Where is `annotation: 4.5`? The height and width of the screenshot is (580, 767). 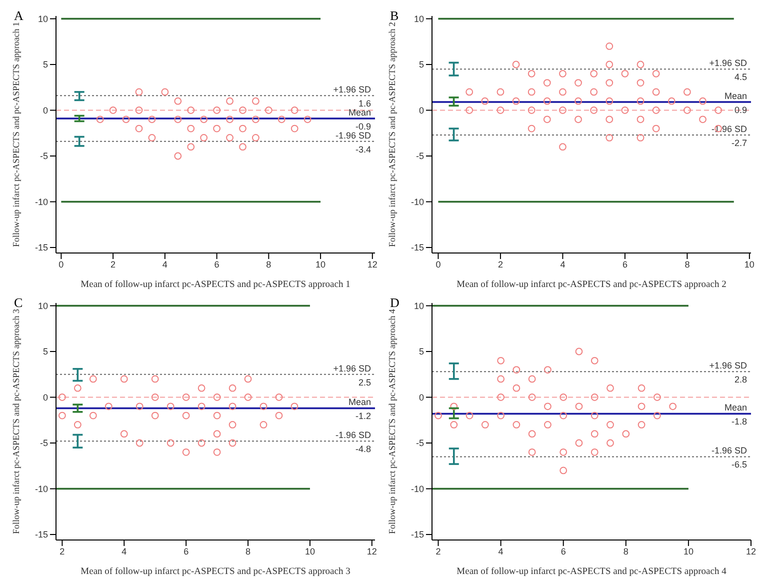
annotation: 4.5 is located at coordinates (740, 77).